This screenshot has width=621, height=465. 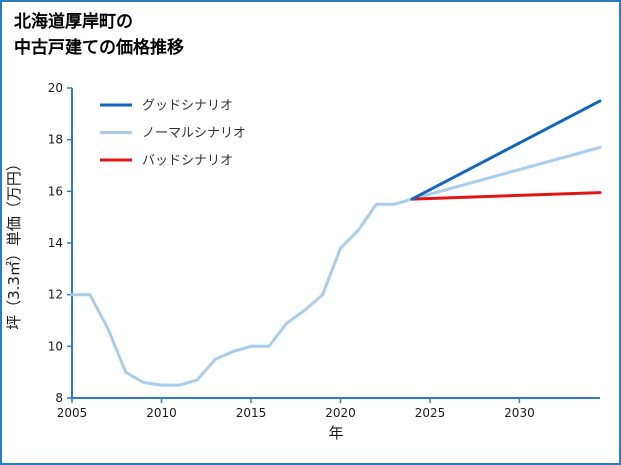 I want to click on y-tick-label: 16, so click(x=55, y=191).